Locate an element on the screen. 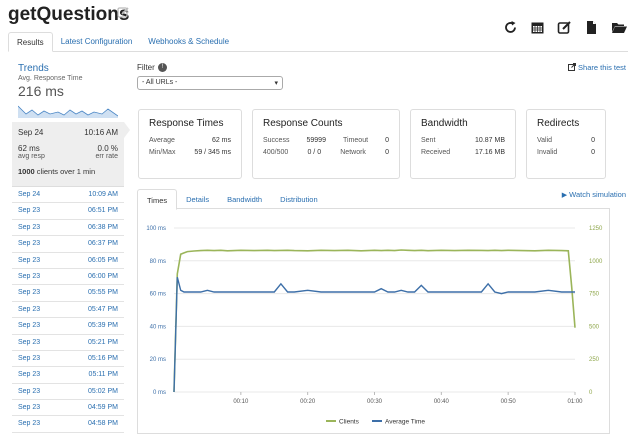 Image resolution: width=640 pixels, height=436 pixels. list-item: Sep 23 05:21 PM is located at coordinates (68, 343).